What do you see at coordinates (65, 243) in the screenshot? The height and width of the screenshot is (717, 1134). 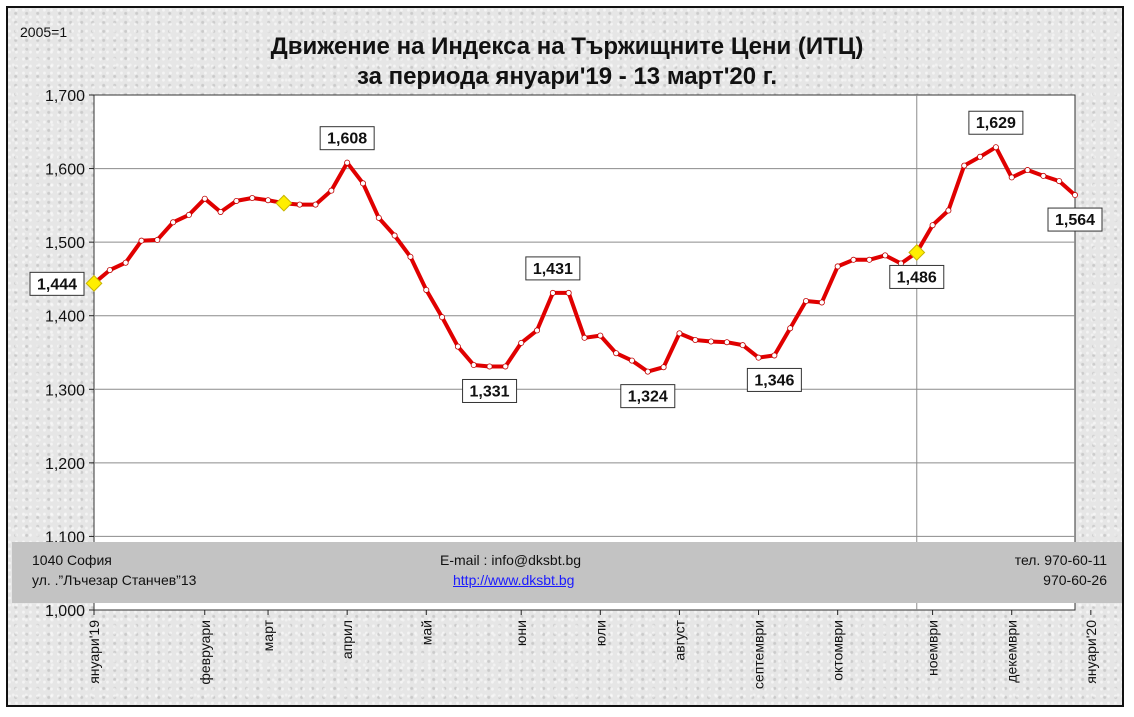 I see `y-tick-label: 1,500` at bounding box center [65, 243].